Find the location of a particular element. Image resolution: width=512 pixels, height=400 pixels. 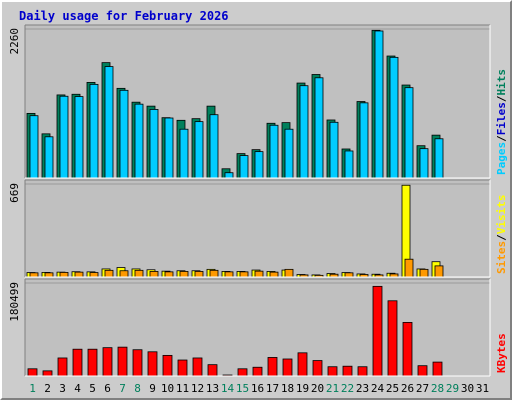

legend-hits-files: Pages/Files/Hits is located at coordinates (501, 122).